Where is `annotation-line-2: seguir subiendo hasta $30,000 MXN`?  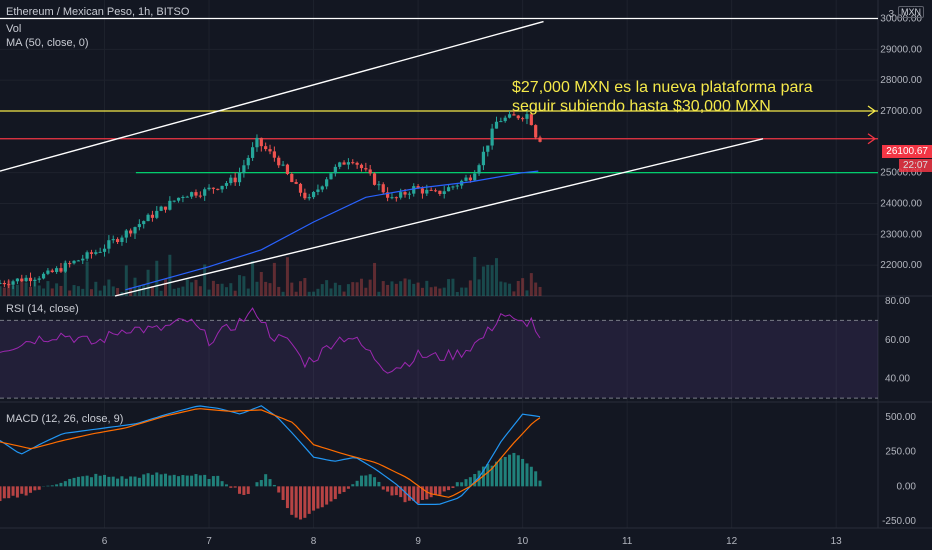 annotation-line-2: seguir subiendo hasta $30,000 MXN is located at coordinates (641, 106).